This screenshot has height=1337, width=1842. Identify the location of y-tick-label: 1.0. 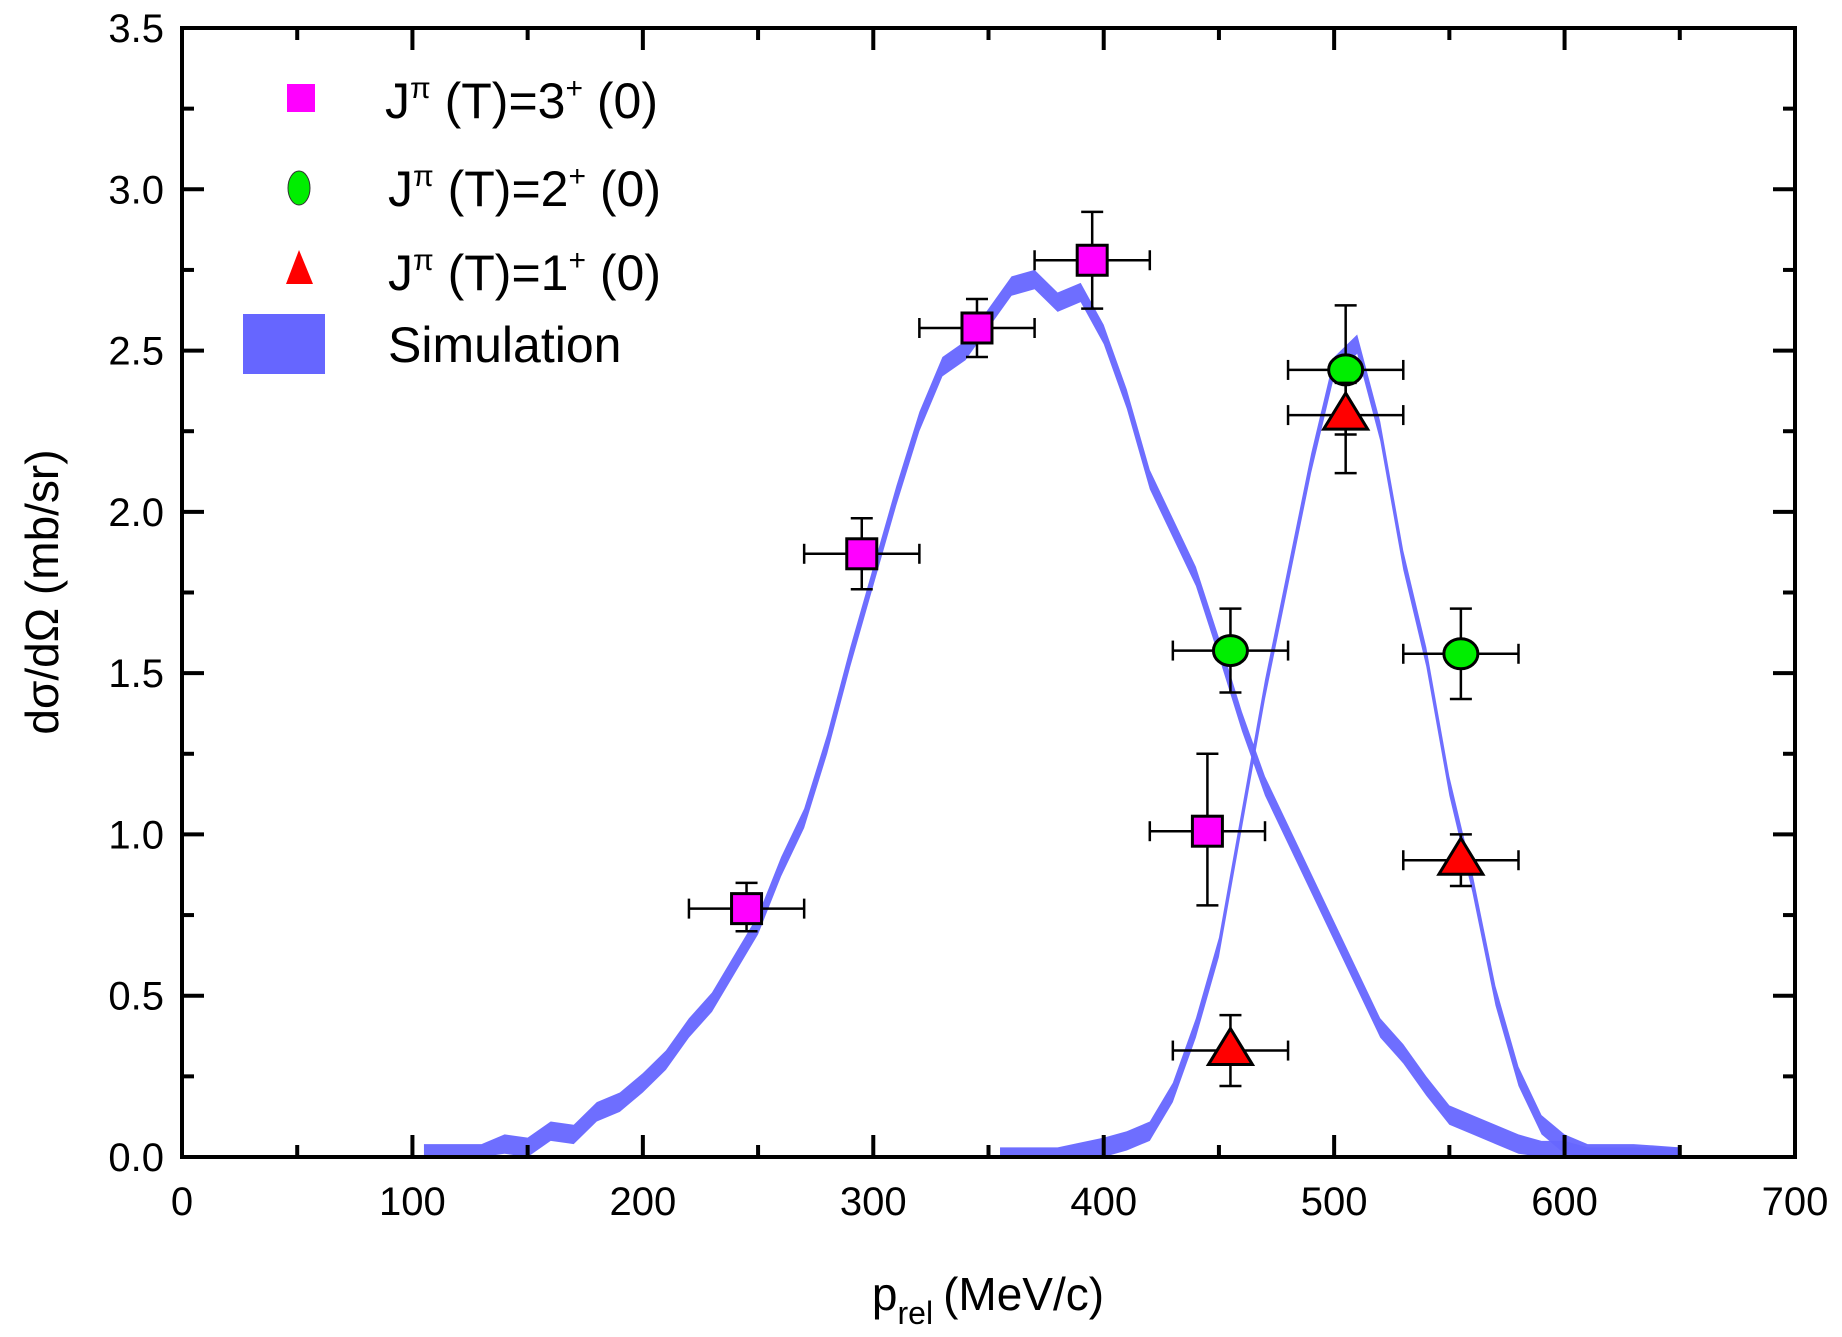
(136, 835).